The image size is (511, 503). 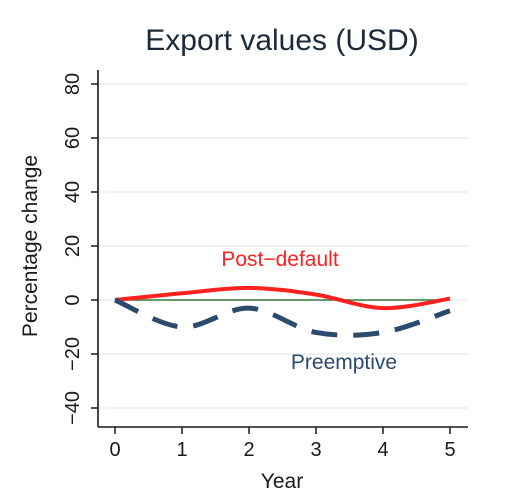 I want to click on x-tick-label-0: 0, so click(x=114, y=450).